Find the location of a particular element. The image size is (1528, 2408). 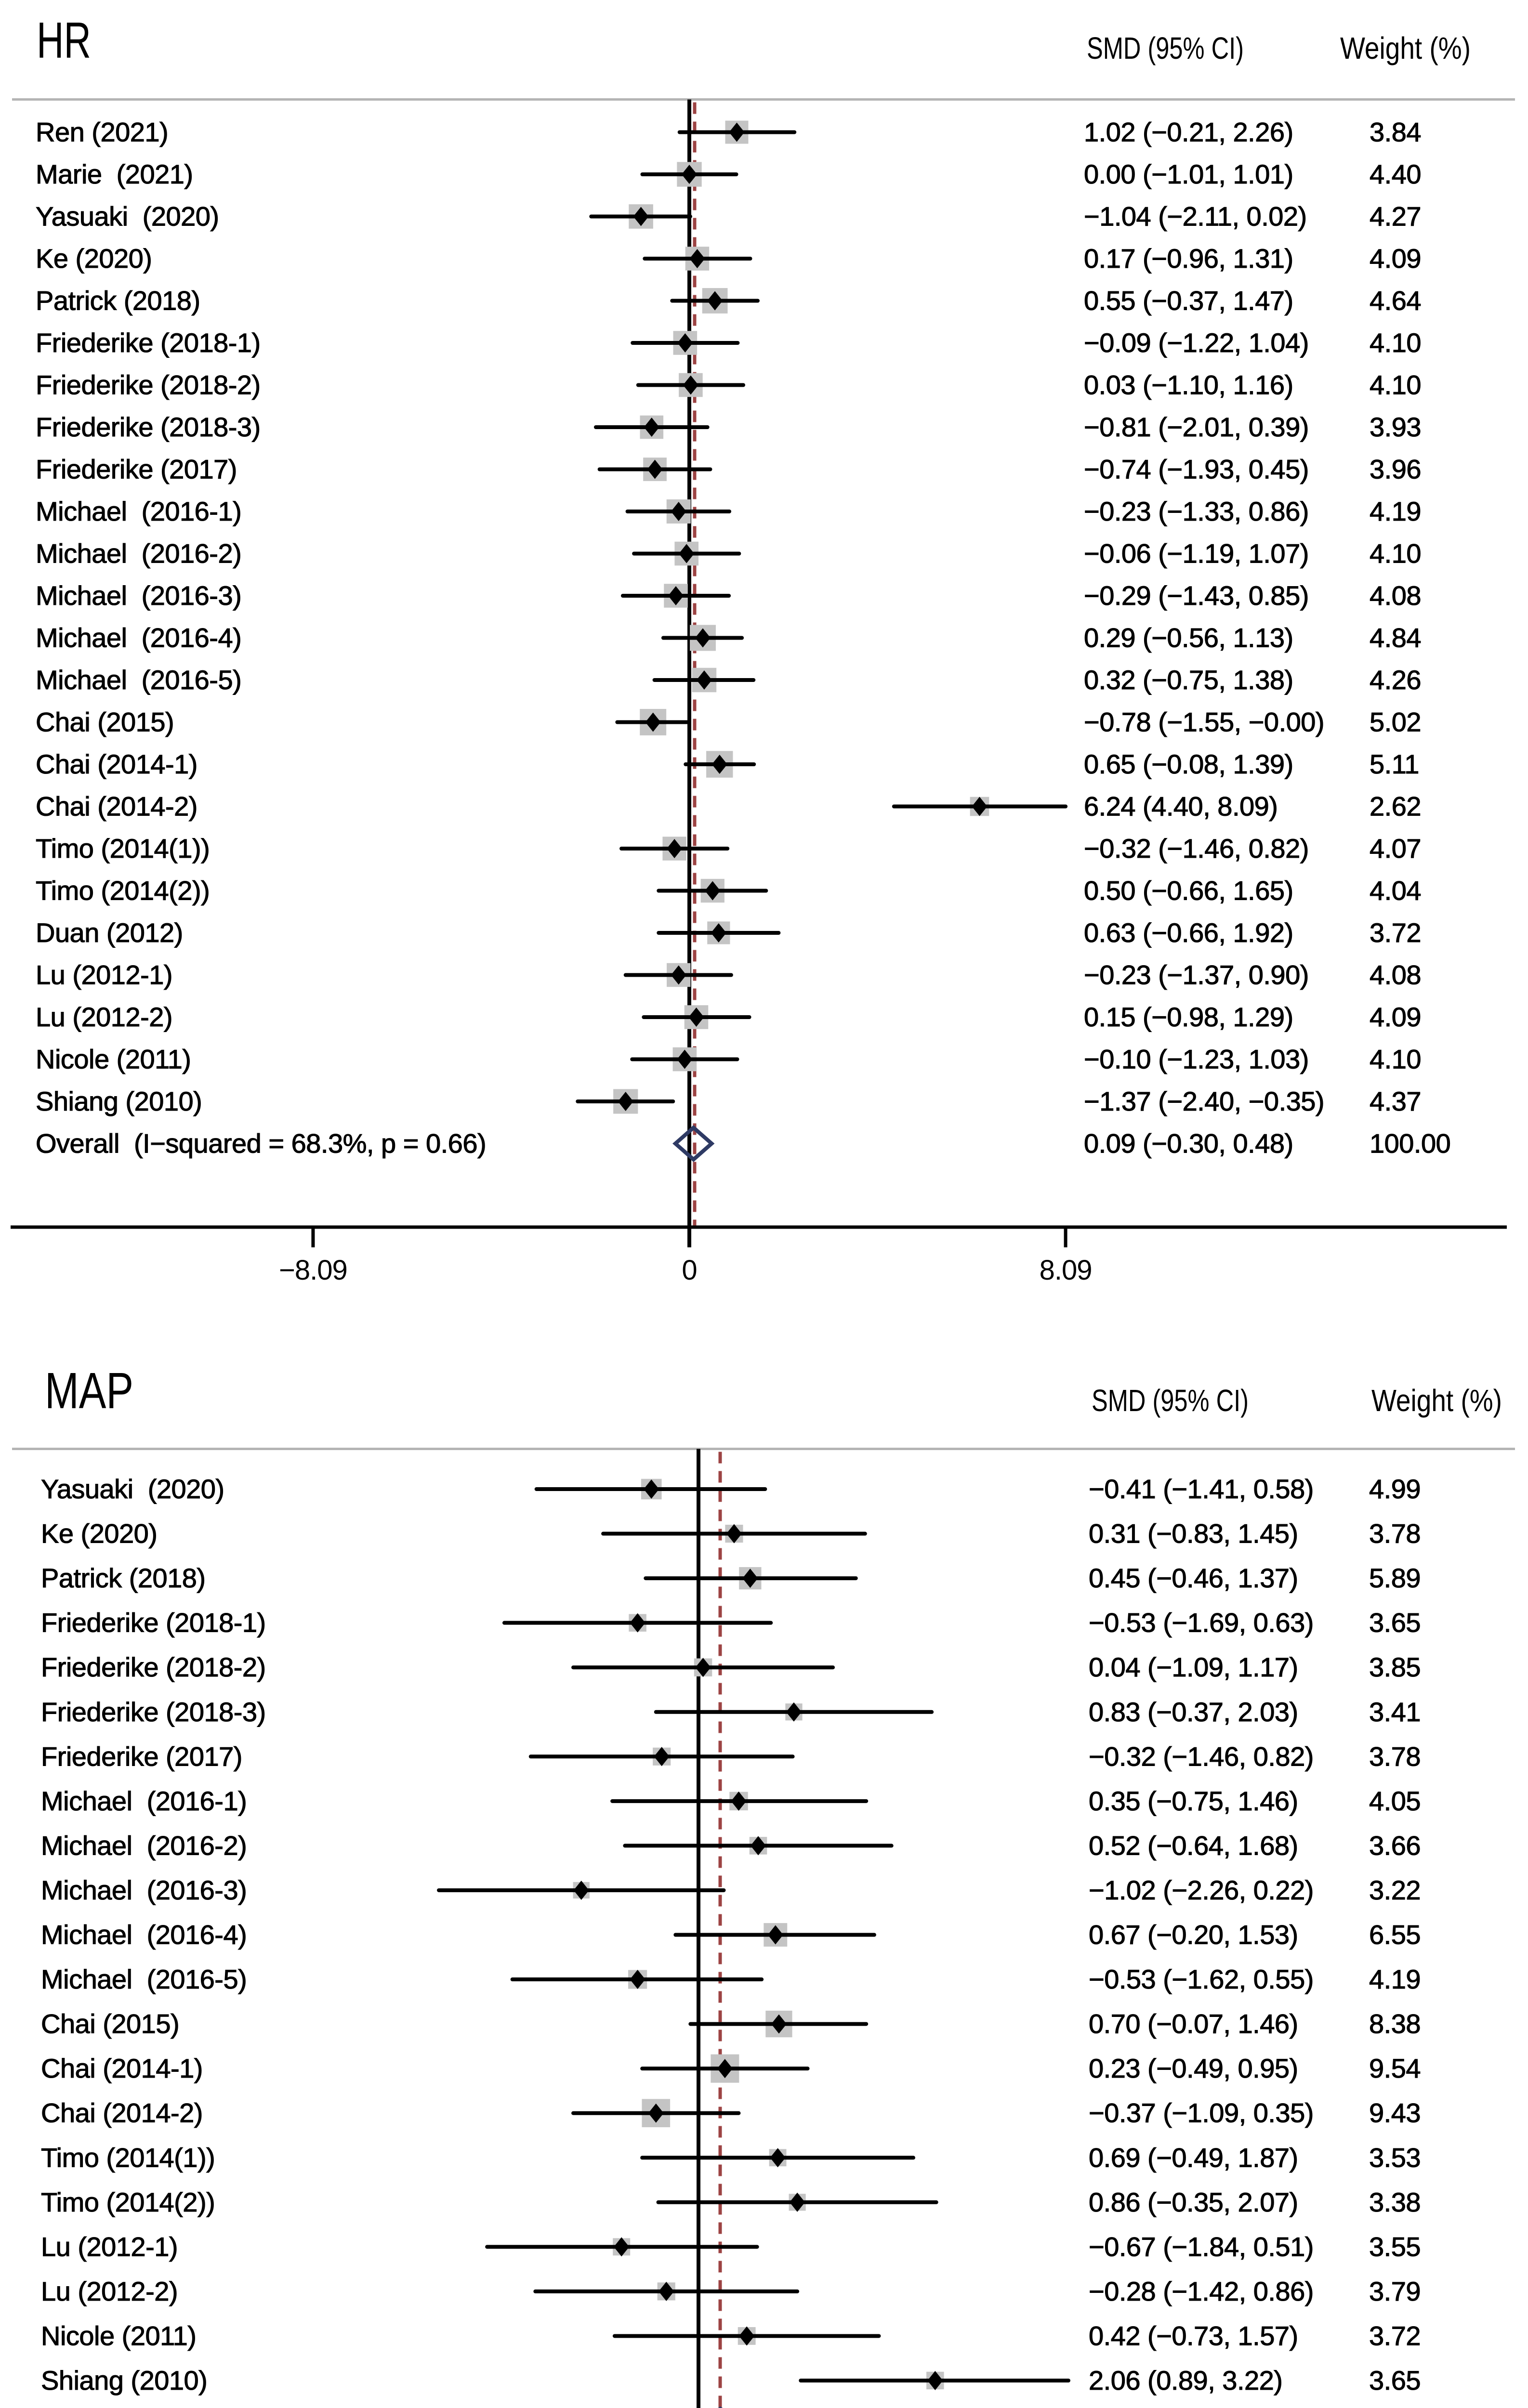

svg-text: Lu (2012-1) is located at coordinates (109, 2246).